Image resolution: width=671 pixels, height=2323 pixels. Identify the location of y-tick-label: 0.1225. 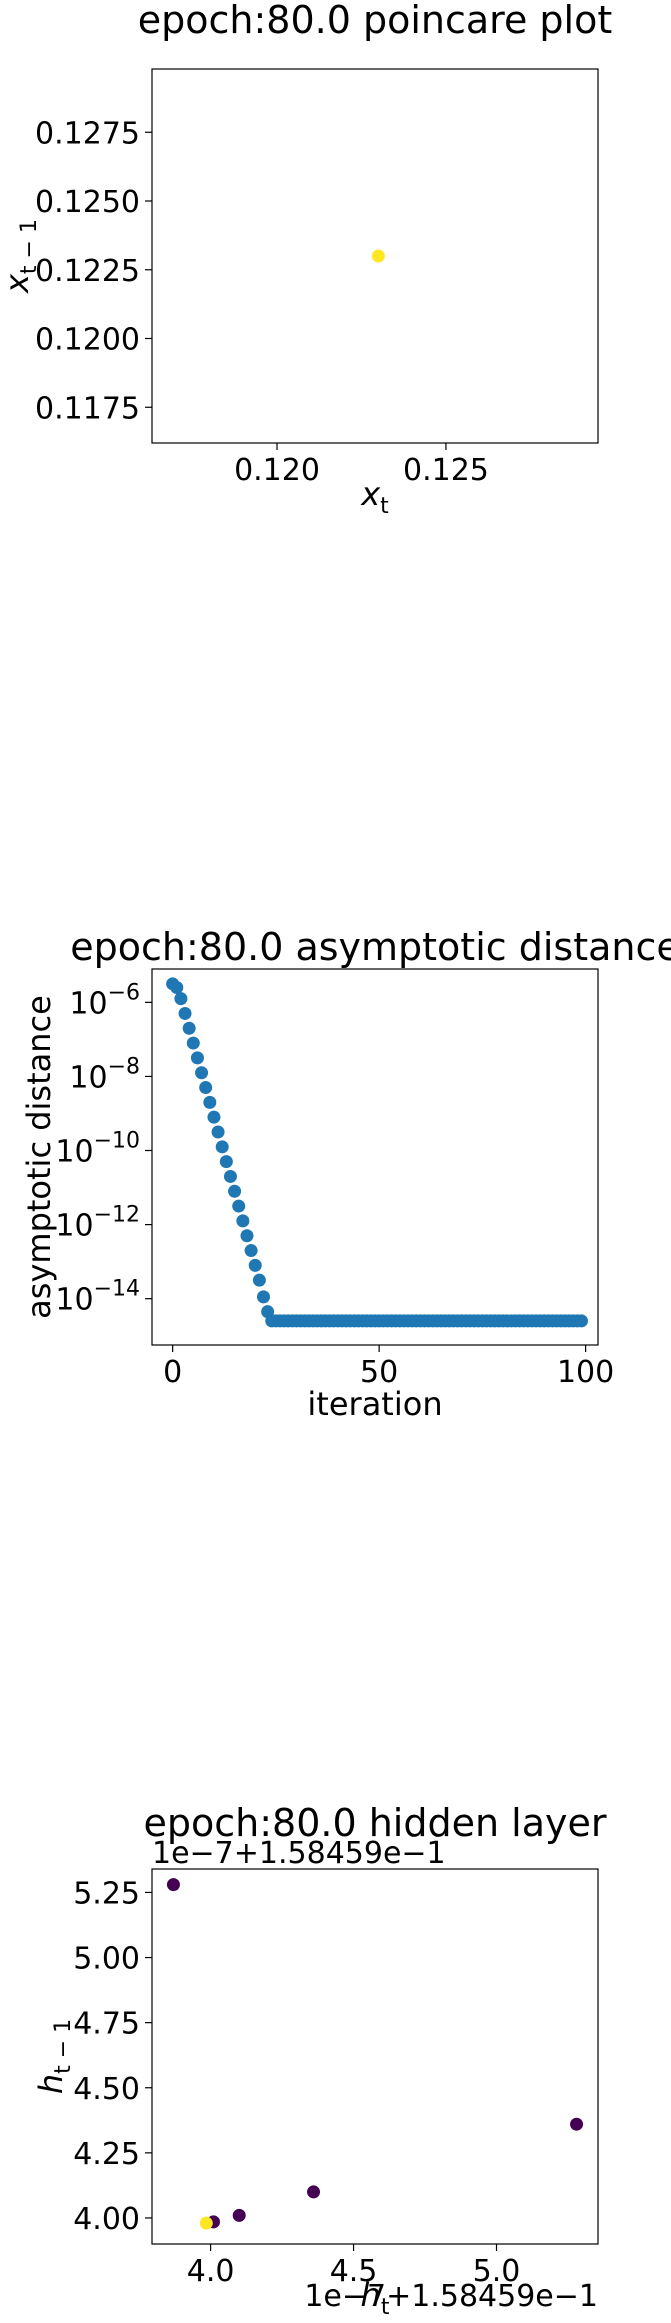
(87, 271).